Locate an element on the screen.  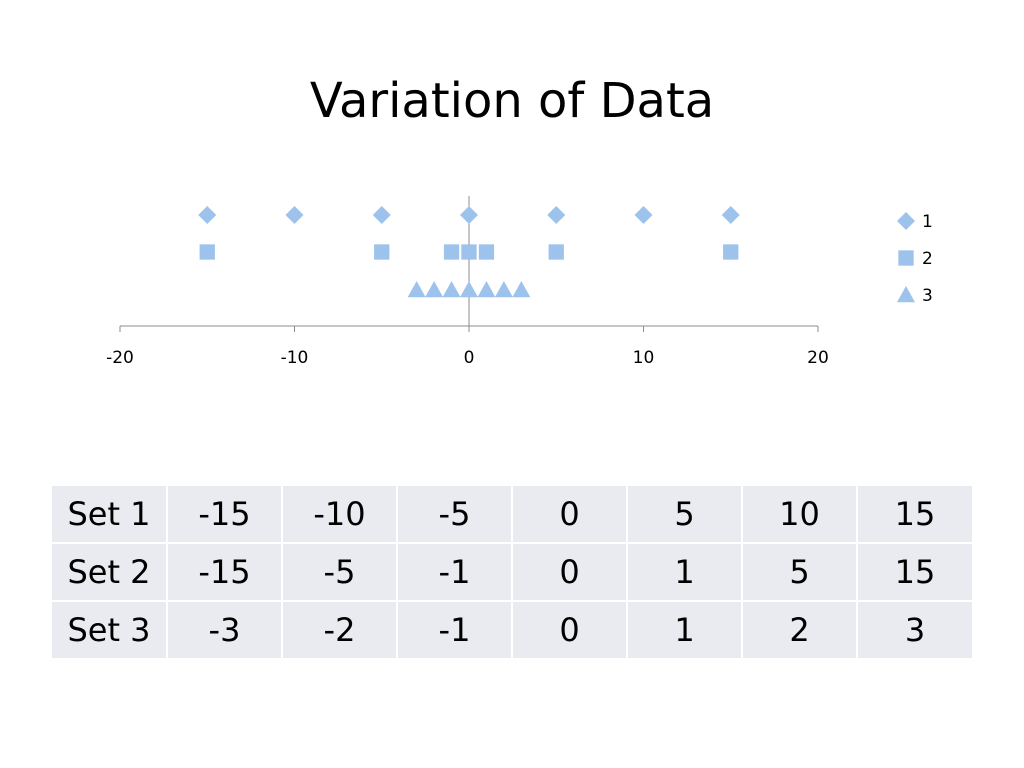
legend-label: 2 is located at coordinates (927, 259).